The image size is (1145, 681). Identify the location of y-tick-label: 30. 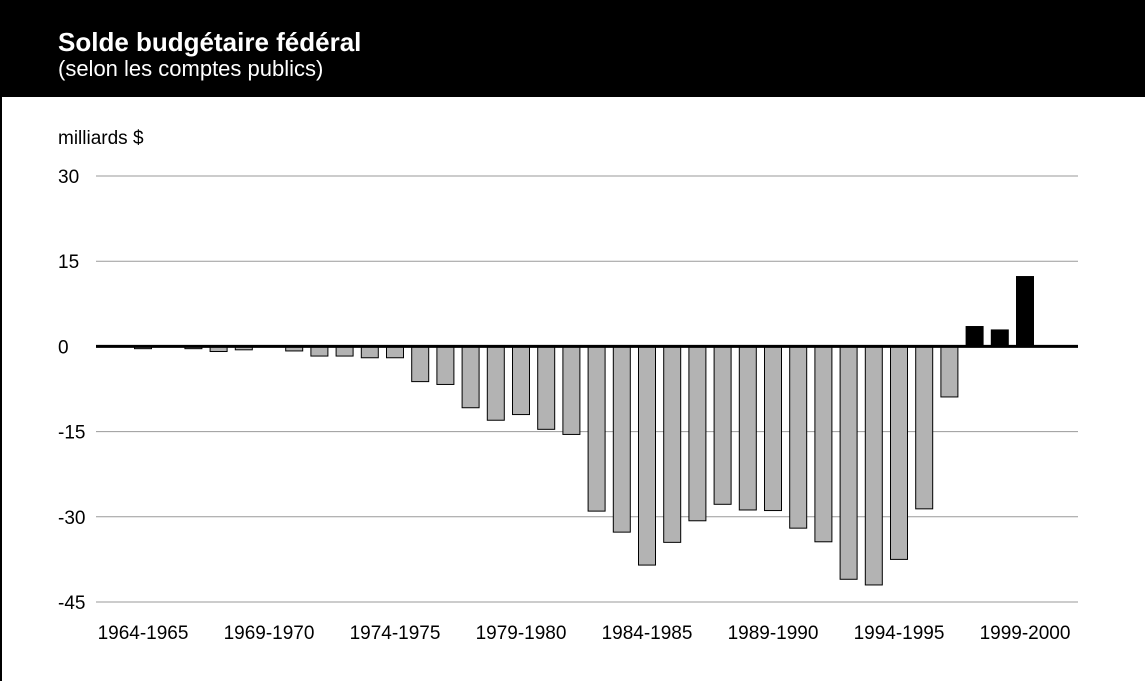
(68, 177).